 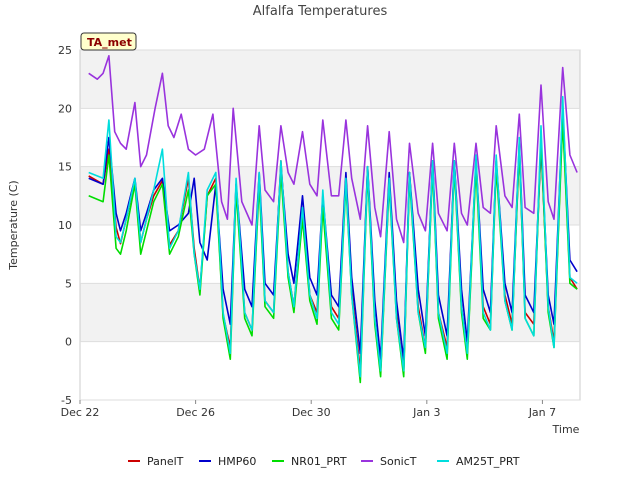 I want to click on chart-title: Alfalfa Temperatures, so click(x=320, y=11).